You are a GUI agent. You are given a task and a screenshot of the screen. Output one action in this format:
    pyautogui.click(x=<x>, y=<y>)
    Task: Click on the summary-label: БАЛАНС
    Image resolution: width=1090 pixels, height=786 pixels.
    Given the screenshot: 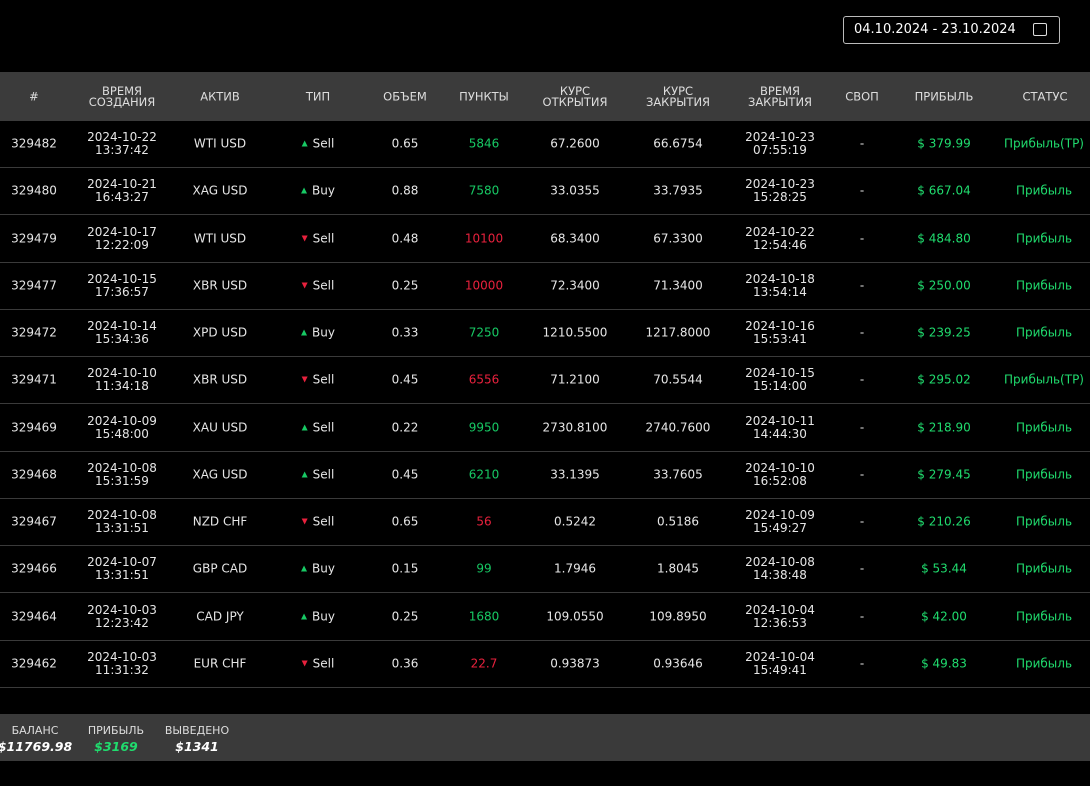 What is the action you would take?
    pyautogui.click(x=35, y=730)
    